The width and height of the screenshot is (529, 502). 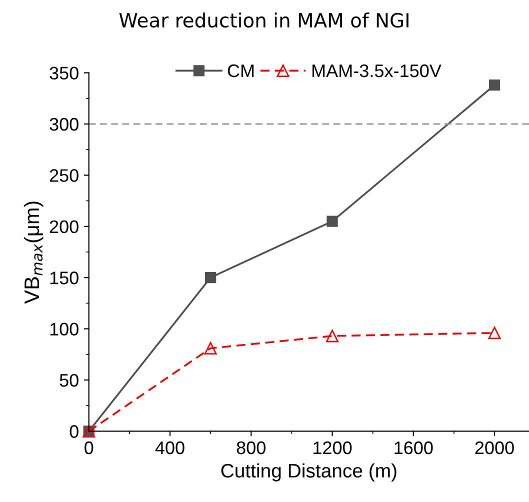 What do you see at coordinates (64, 124) in the screenshot?
I see `y-tick-label: 300` at bounding box center [64, 124].